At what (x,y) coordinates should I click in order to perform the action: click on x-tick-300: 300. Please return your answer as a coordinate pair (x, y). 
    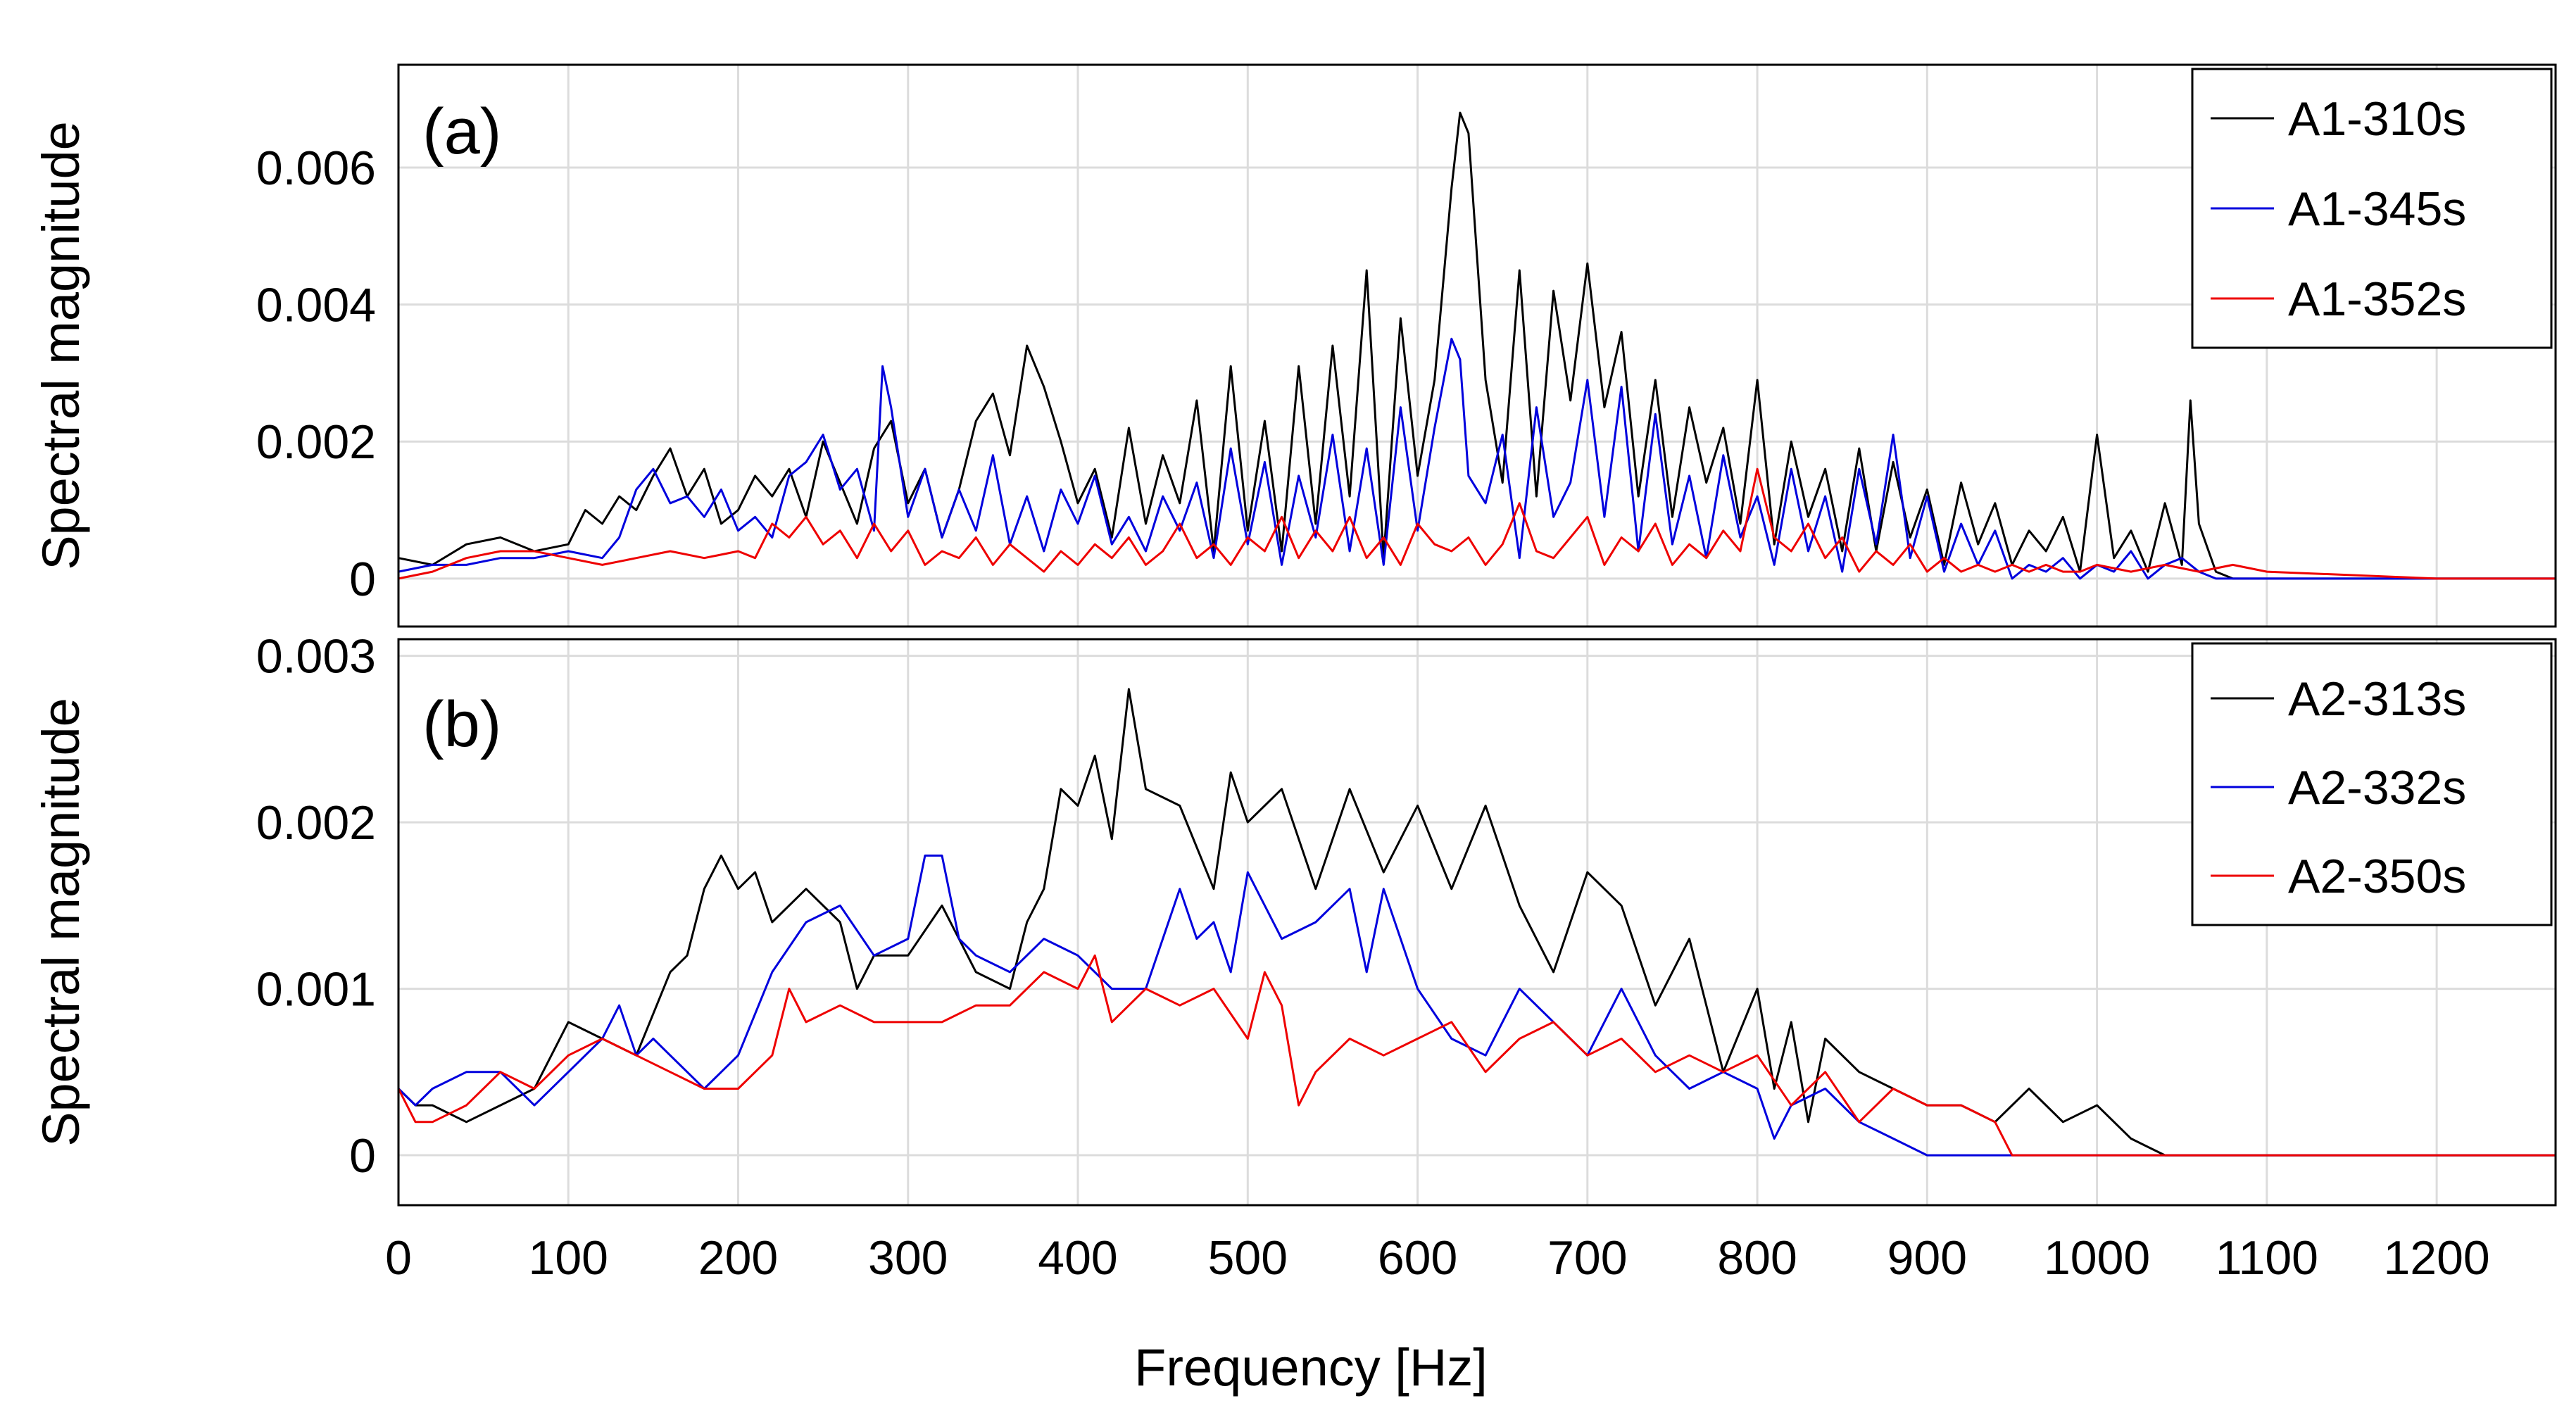
    Looking at the image, I should click on (908, 1258).